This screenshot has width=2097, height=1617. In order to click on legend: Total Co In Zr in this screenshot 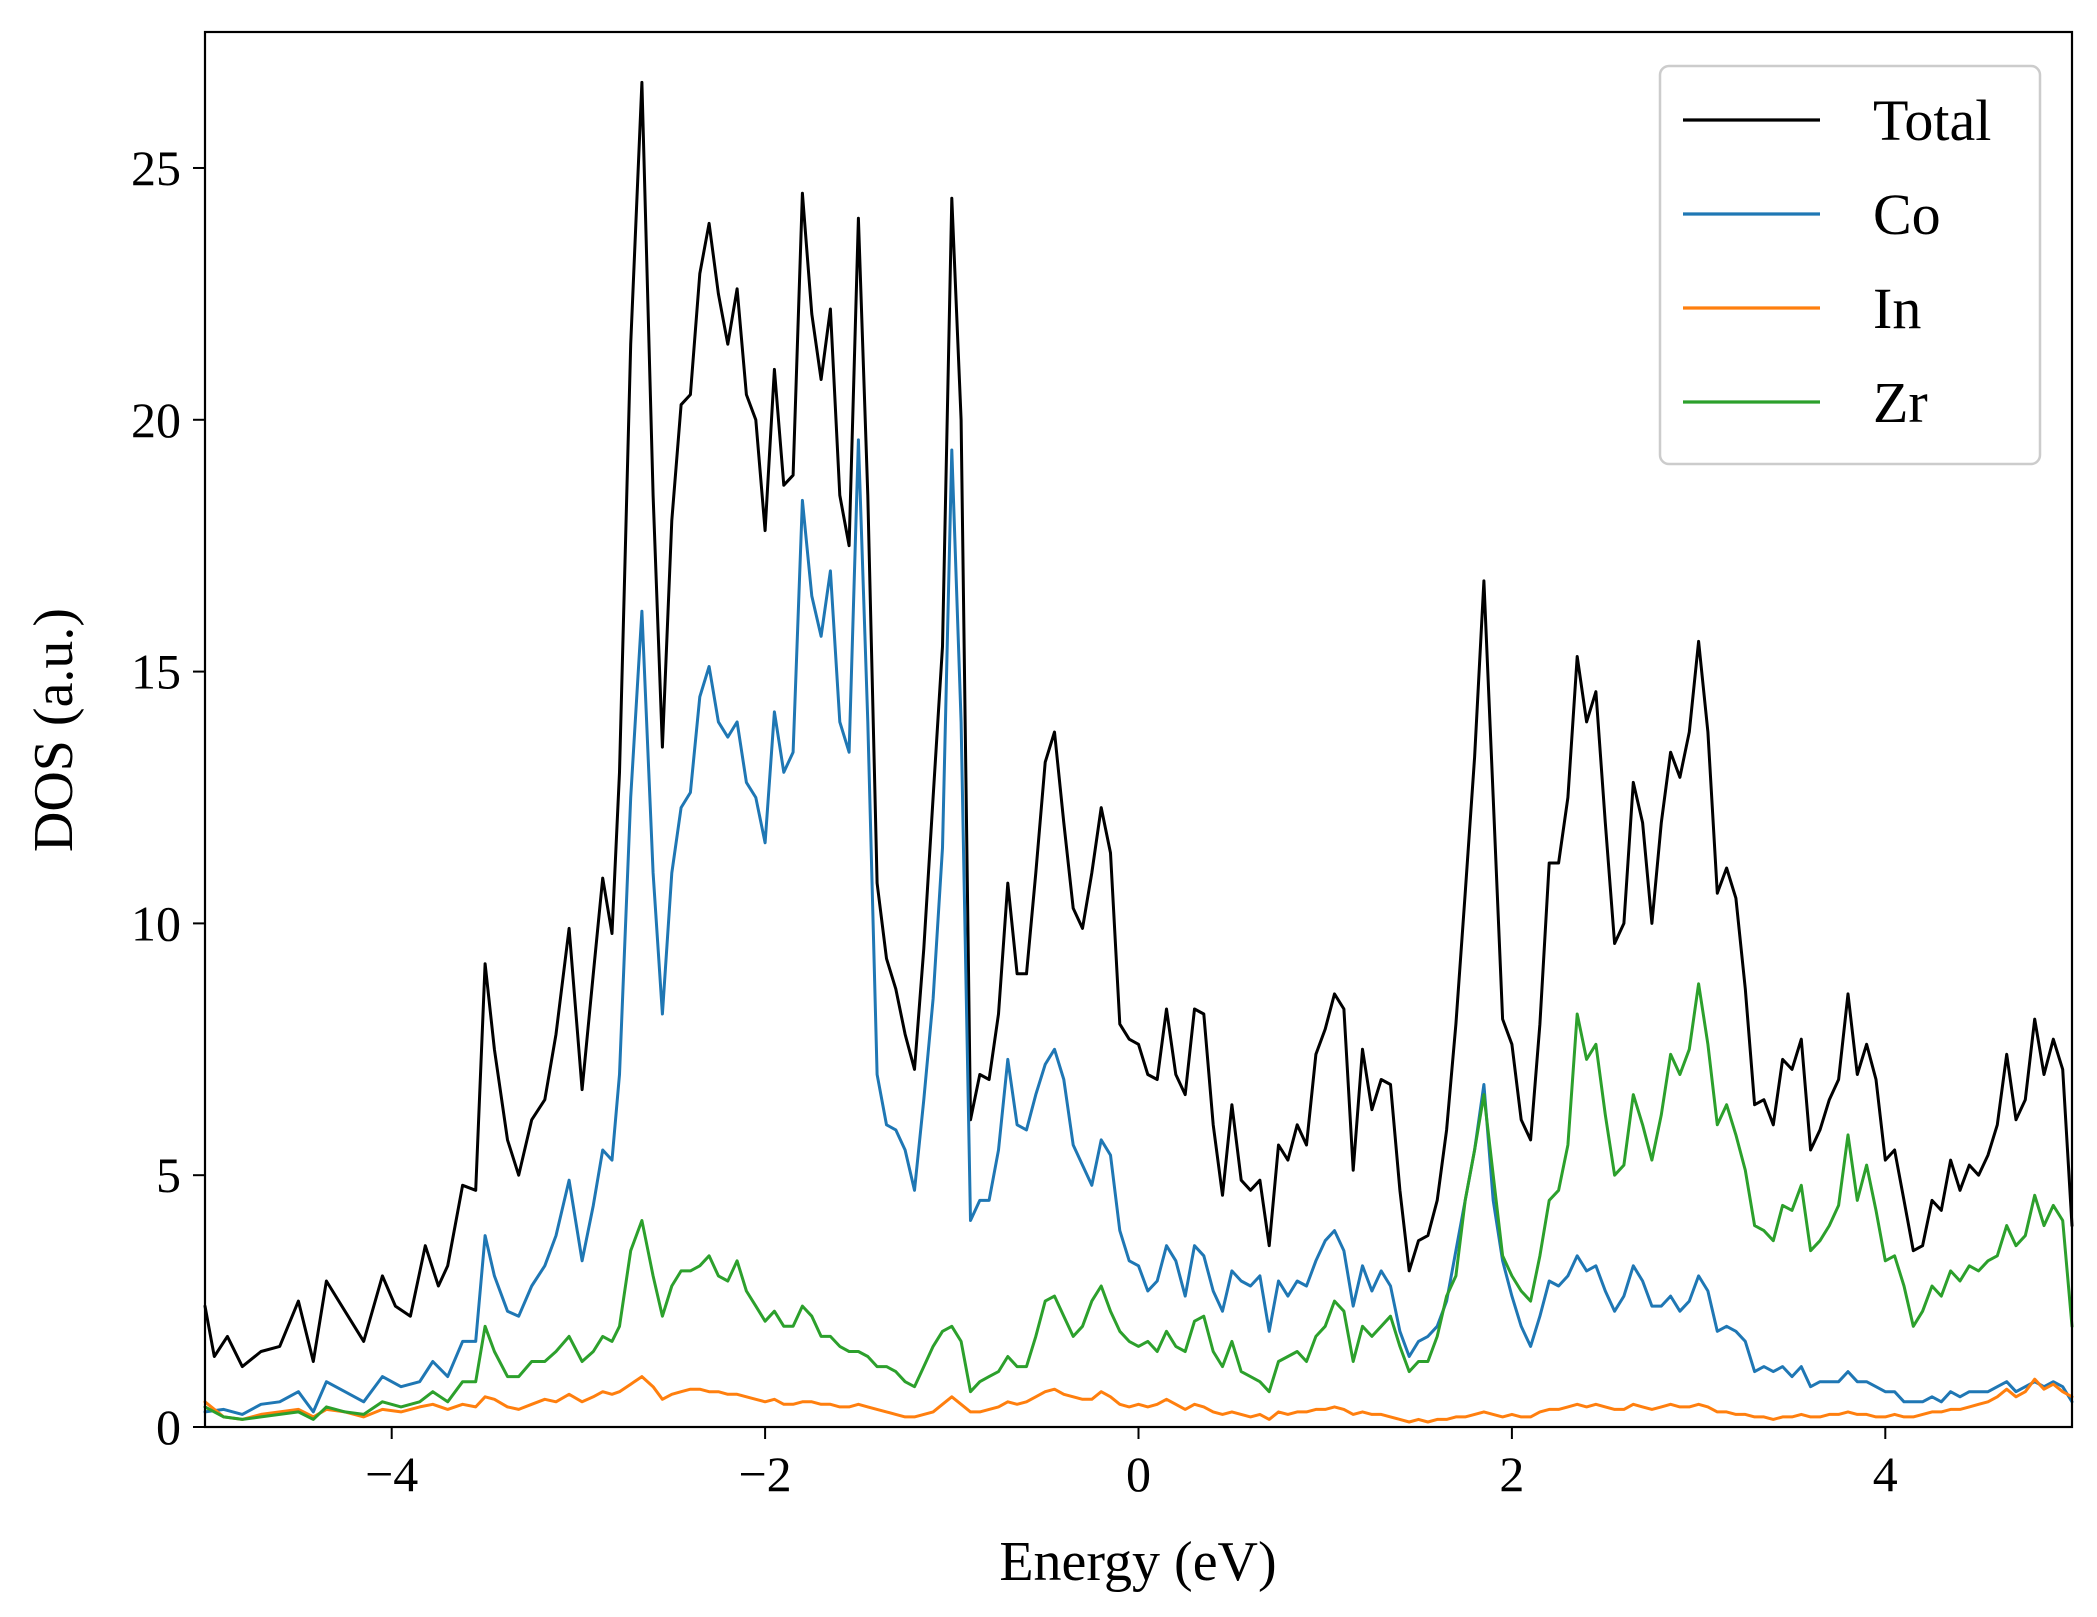, I will do `click(1850, 265)`.